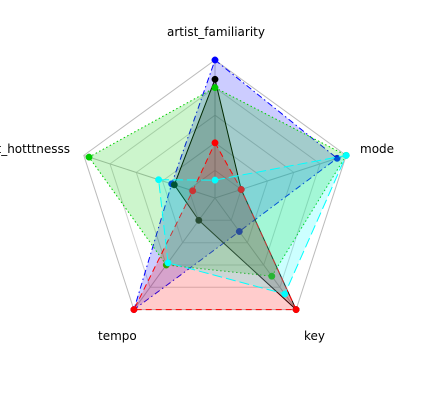 The width and height of the screenshot is (431, 402). I want to click on axis-label-3: tempo, so click(117, 336).